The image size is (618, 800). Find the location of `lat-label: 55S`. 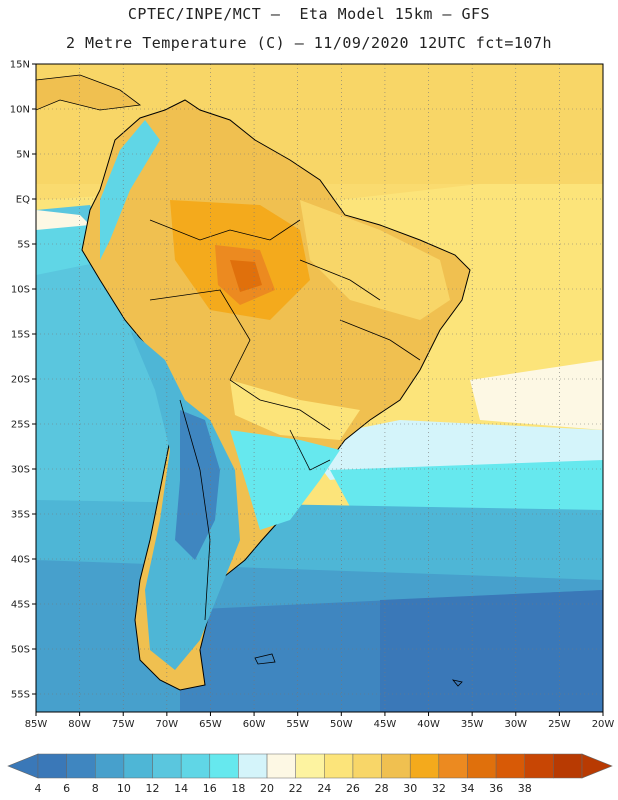

lat-label: 55S is located at coordinates (20, 695).